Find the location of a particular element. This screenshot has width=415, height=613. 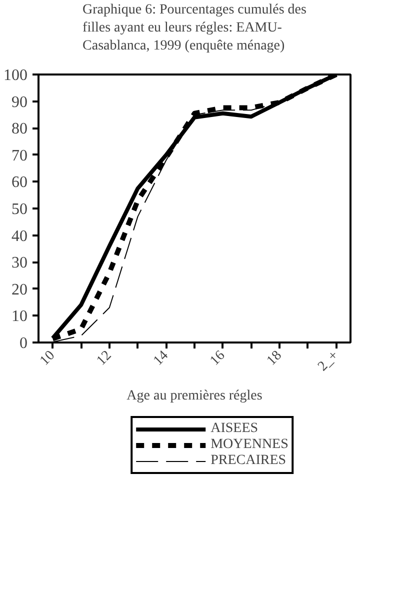

y-tick-label: 0 is located at coordinates (24, 343).